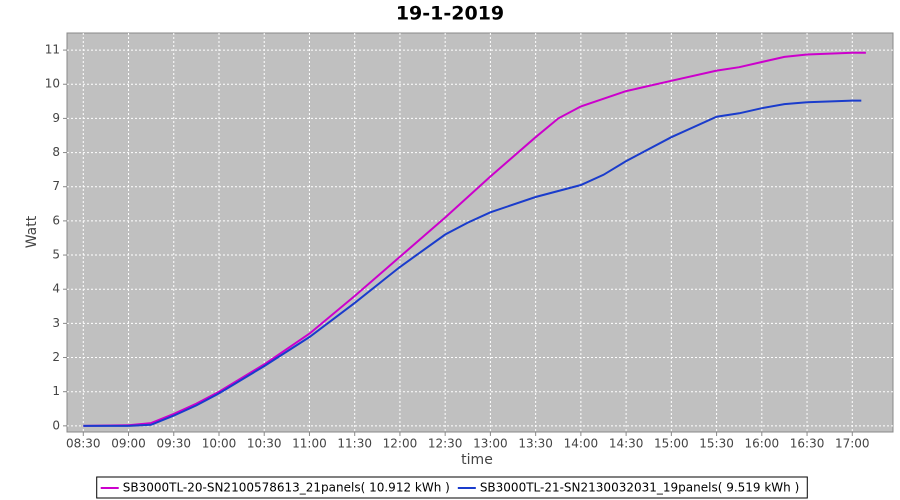 The image size is (900, 500). What do you see at coordinates (56, 357) in the screenshot?
I see `y-tick-label: 2` at bounding box center [56, 357].